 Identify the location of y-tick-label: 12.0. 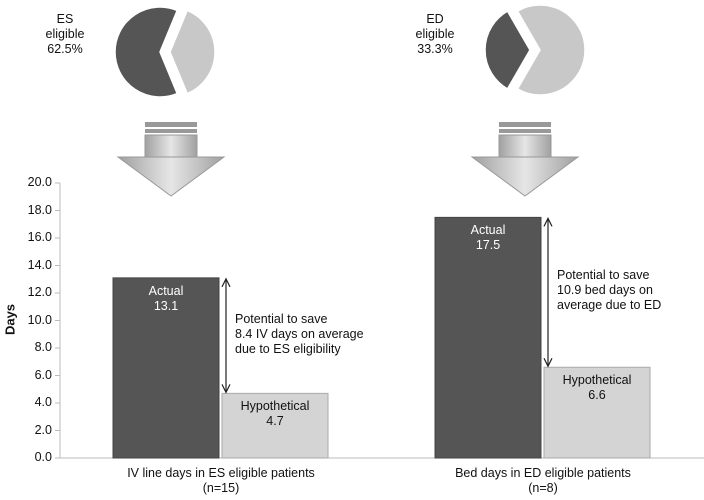
(39, 292).